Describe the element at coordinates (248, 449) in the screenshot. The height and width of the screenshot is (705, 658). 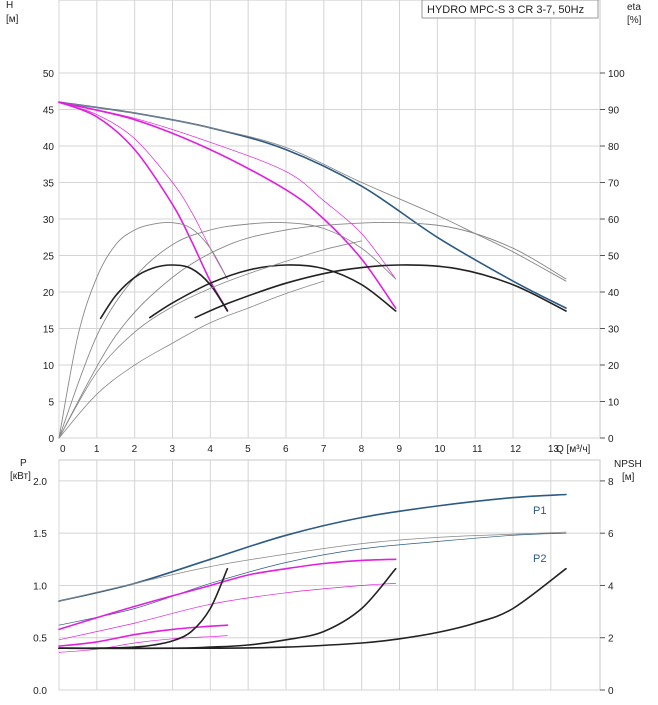
I see `flow-tick-label: 5` at that location.